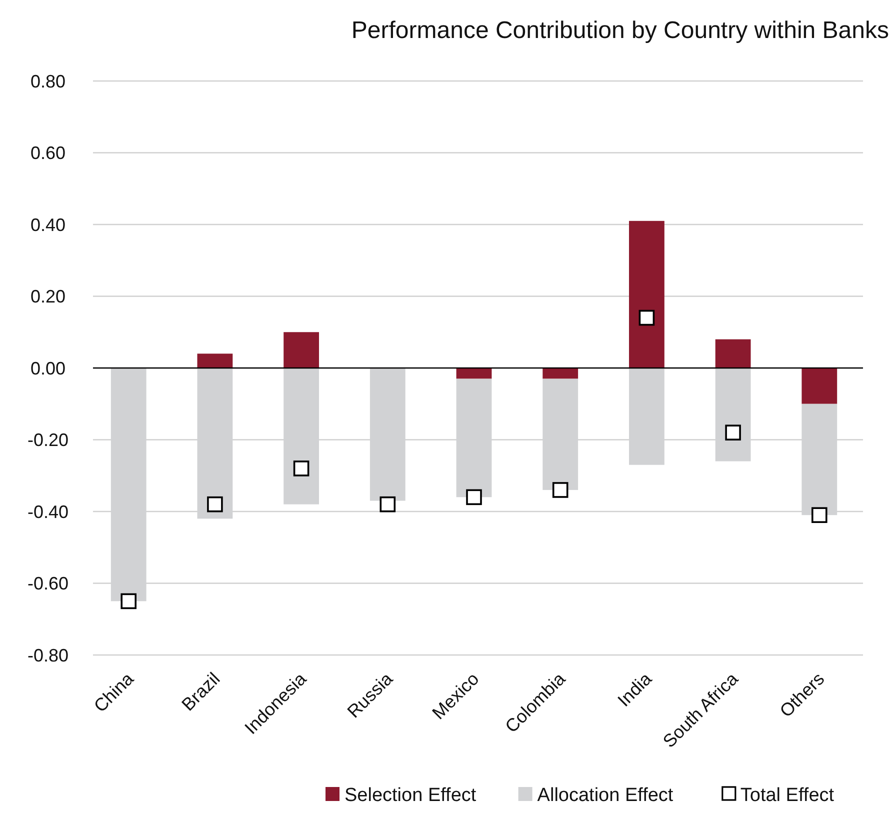 Image resolution: width=891 pixels, height=813 pixels. What do you see at coordinates (48, 512) in the screenshot?
I see `y-tick-label: -0.40` at bounding box center [48, 512].